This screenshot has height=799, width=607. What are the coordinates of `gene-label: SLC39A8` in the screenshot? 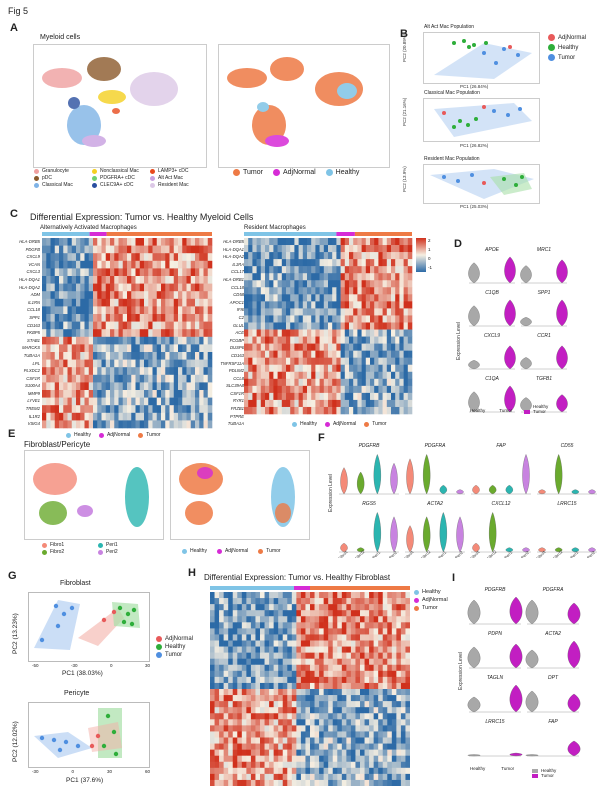 It's located at (235, 386).